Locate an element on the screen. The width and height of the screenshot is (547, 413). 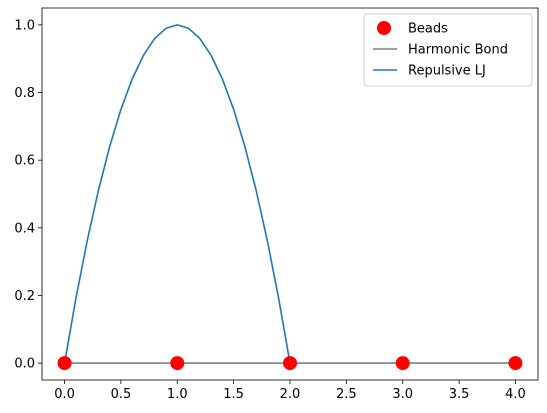
x-tick-label: 2.0 is located at coordinates (290, 394).